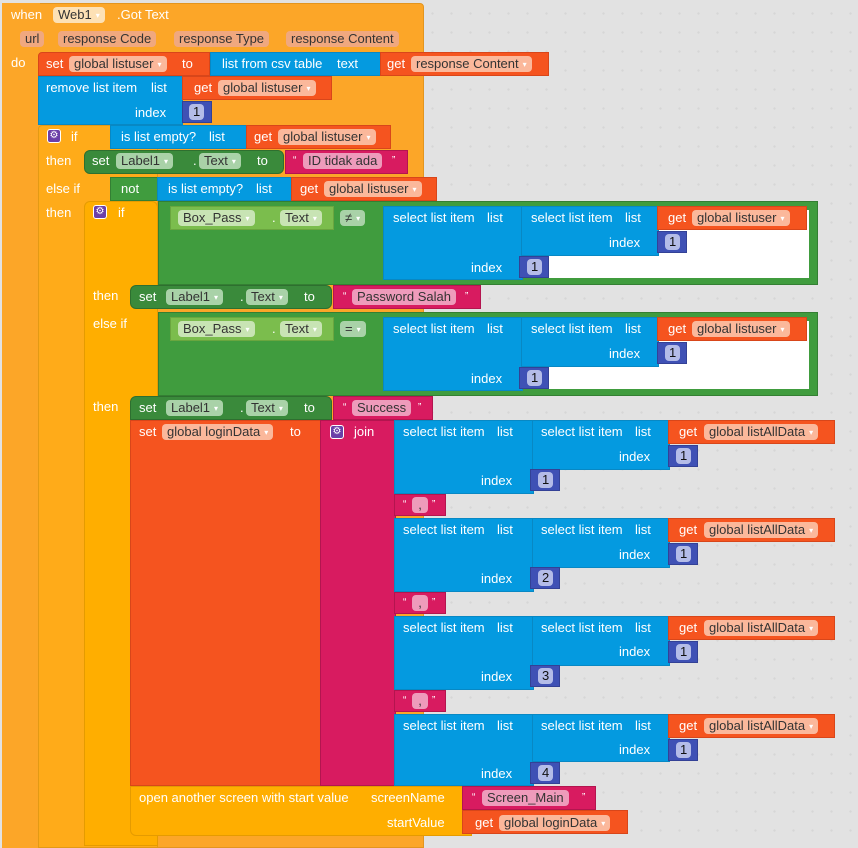 The image size is (858, 848). Describe the element at coordinates (226, 603) in the screenshot. I see `set-login-data-block` at that location.